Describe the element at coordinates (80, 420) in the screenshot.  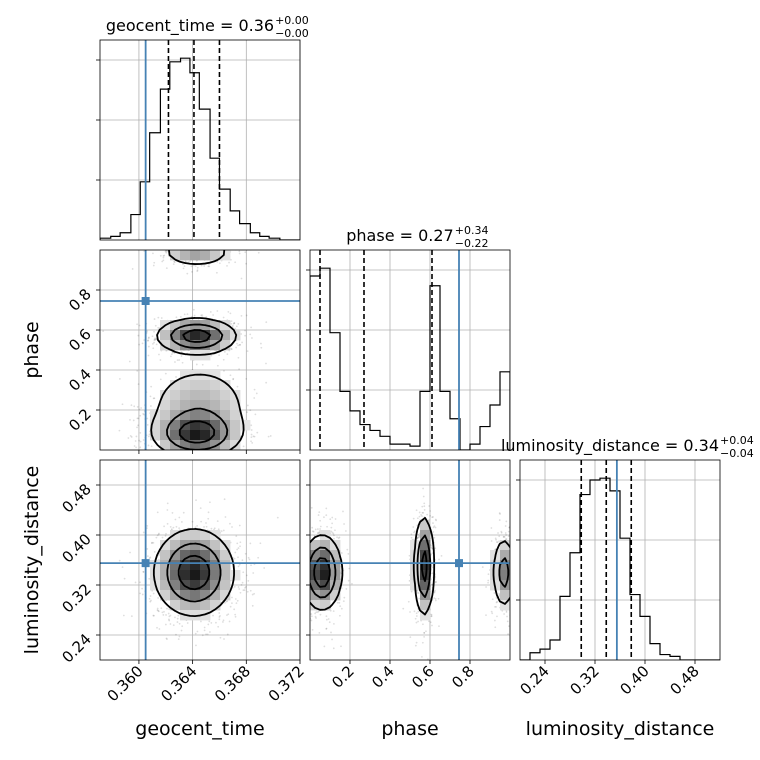
I see `y-tick-label: 0.2` at that location.